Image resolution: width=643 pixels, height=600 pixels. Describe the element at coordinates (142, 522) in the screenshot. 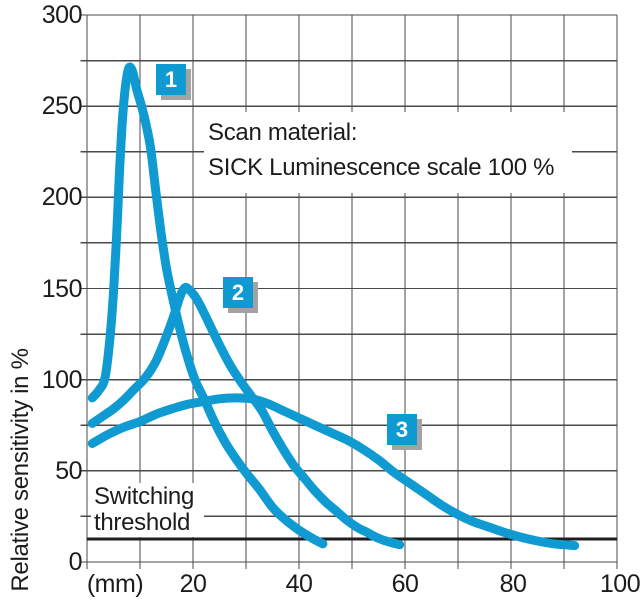

I see `switching-threshold-line2: threshold` at that location.